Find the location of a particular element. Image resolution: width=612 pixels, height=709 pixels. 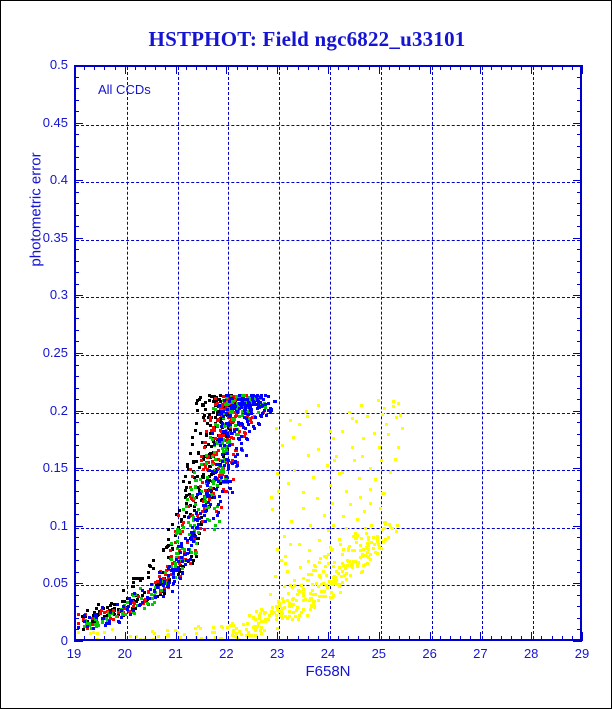

x-tick-label: 27 is located at coordinates (480, 653).